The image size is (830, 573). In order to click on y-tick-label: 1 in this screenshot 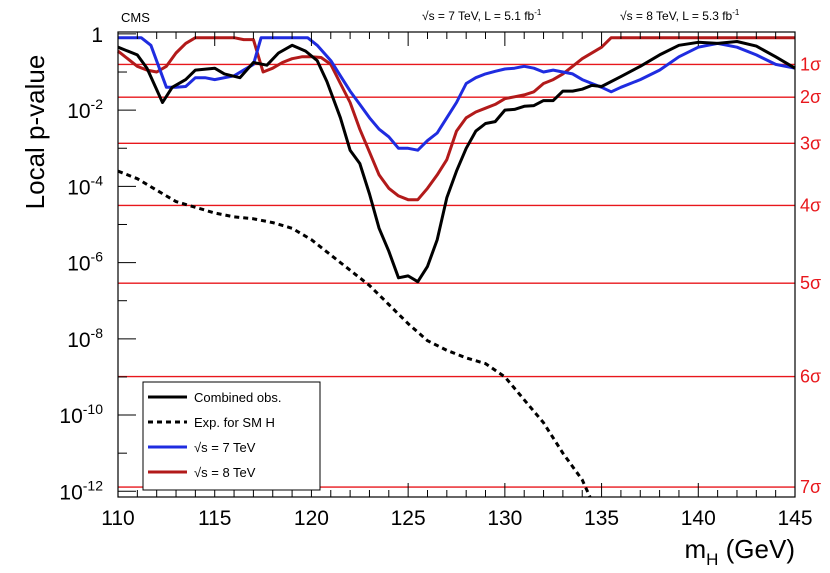, I will do `click(97, 35)`.